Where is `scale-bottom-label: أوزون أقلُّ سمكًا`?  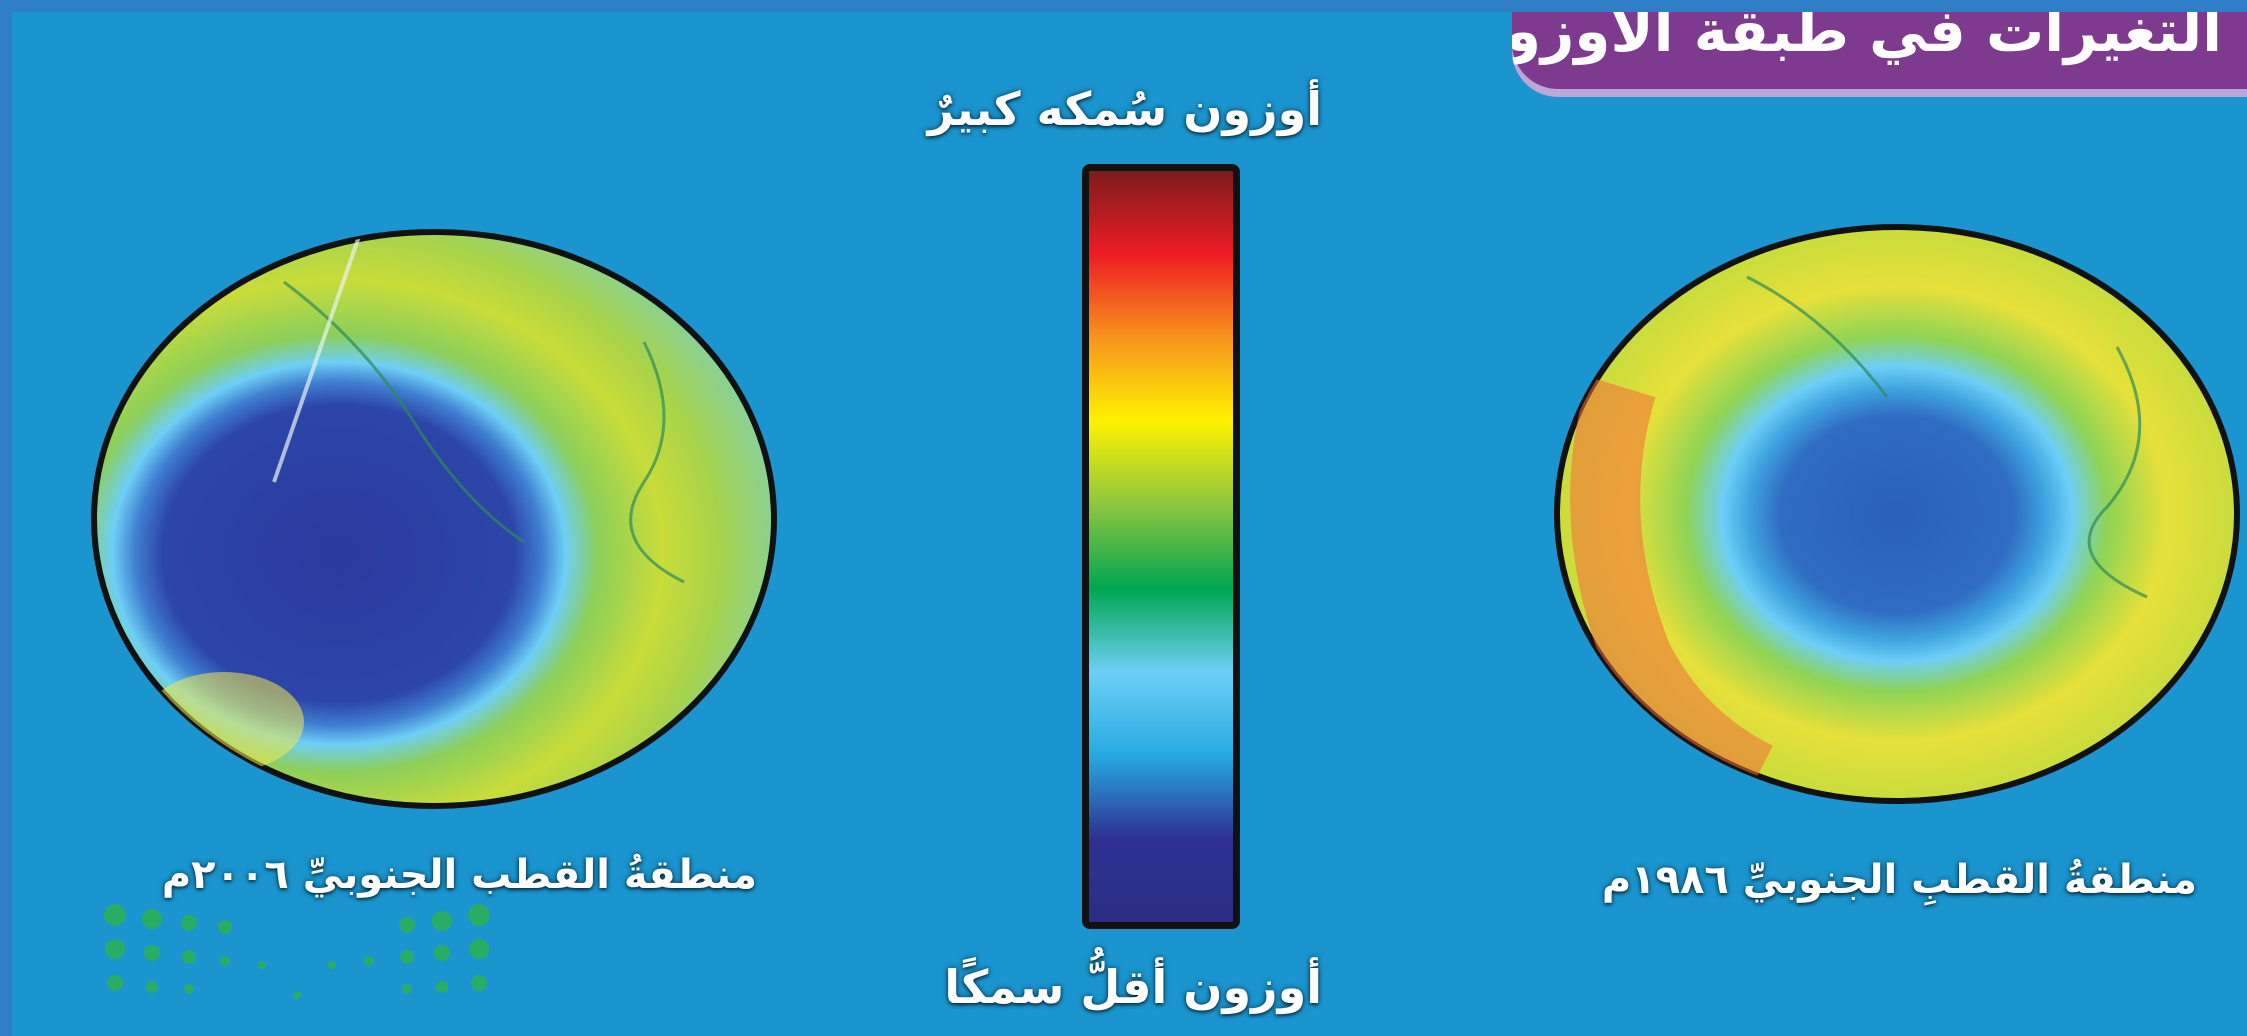 scale-bottom-label: أوزون أقلُّ سمكًا is located at coordinates (1133, 987).